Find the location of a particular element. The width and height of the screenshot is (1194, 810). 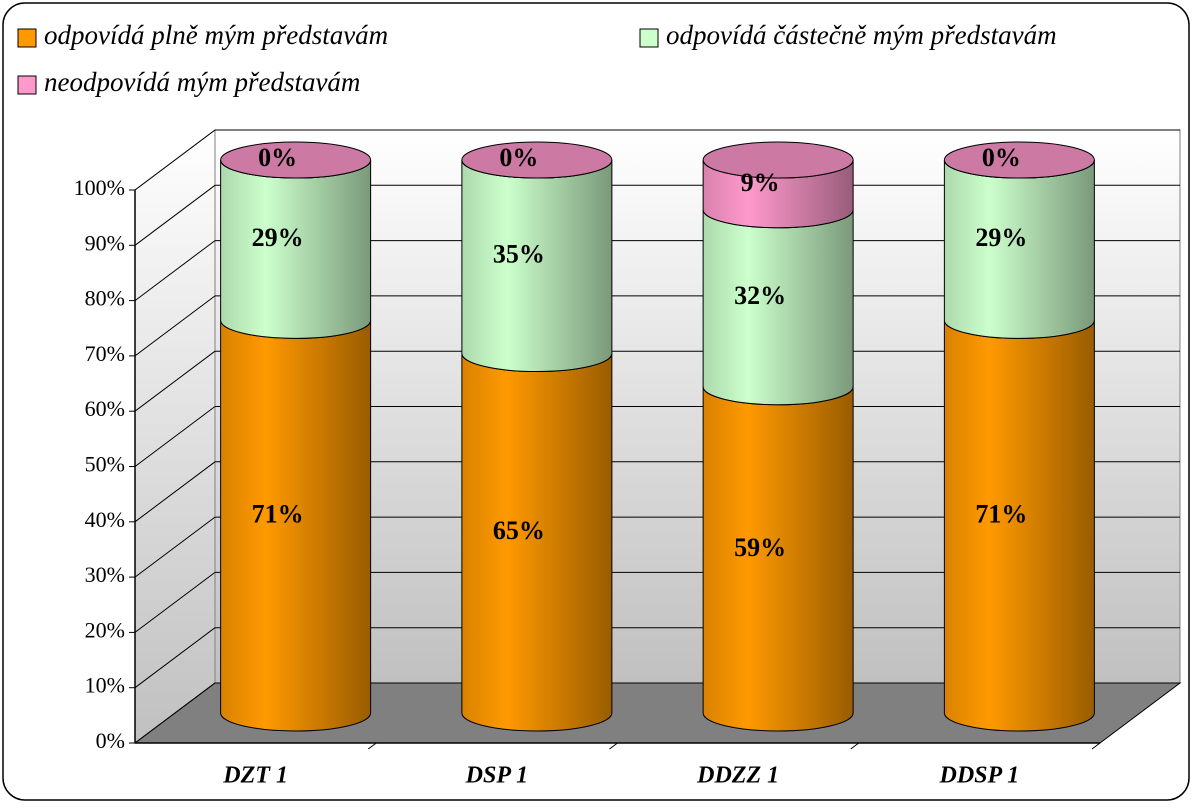

x-tick-label: DZT 1 is located at coordinates (255, 776).